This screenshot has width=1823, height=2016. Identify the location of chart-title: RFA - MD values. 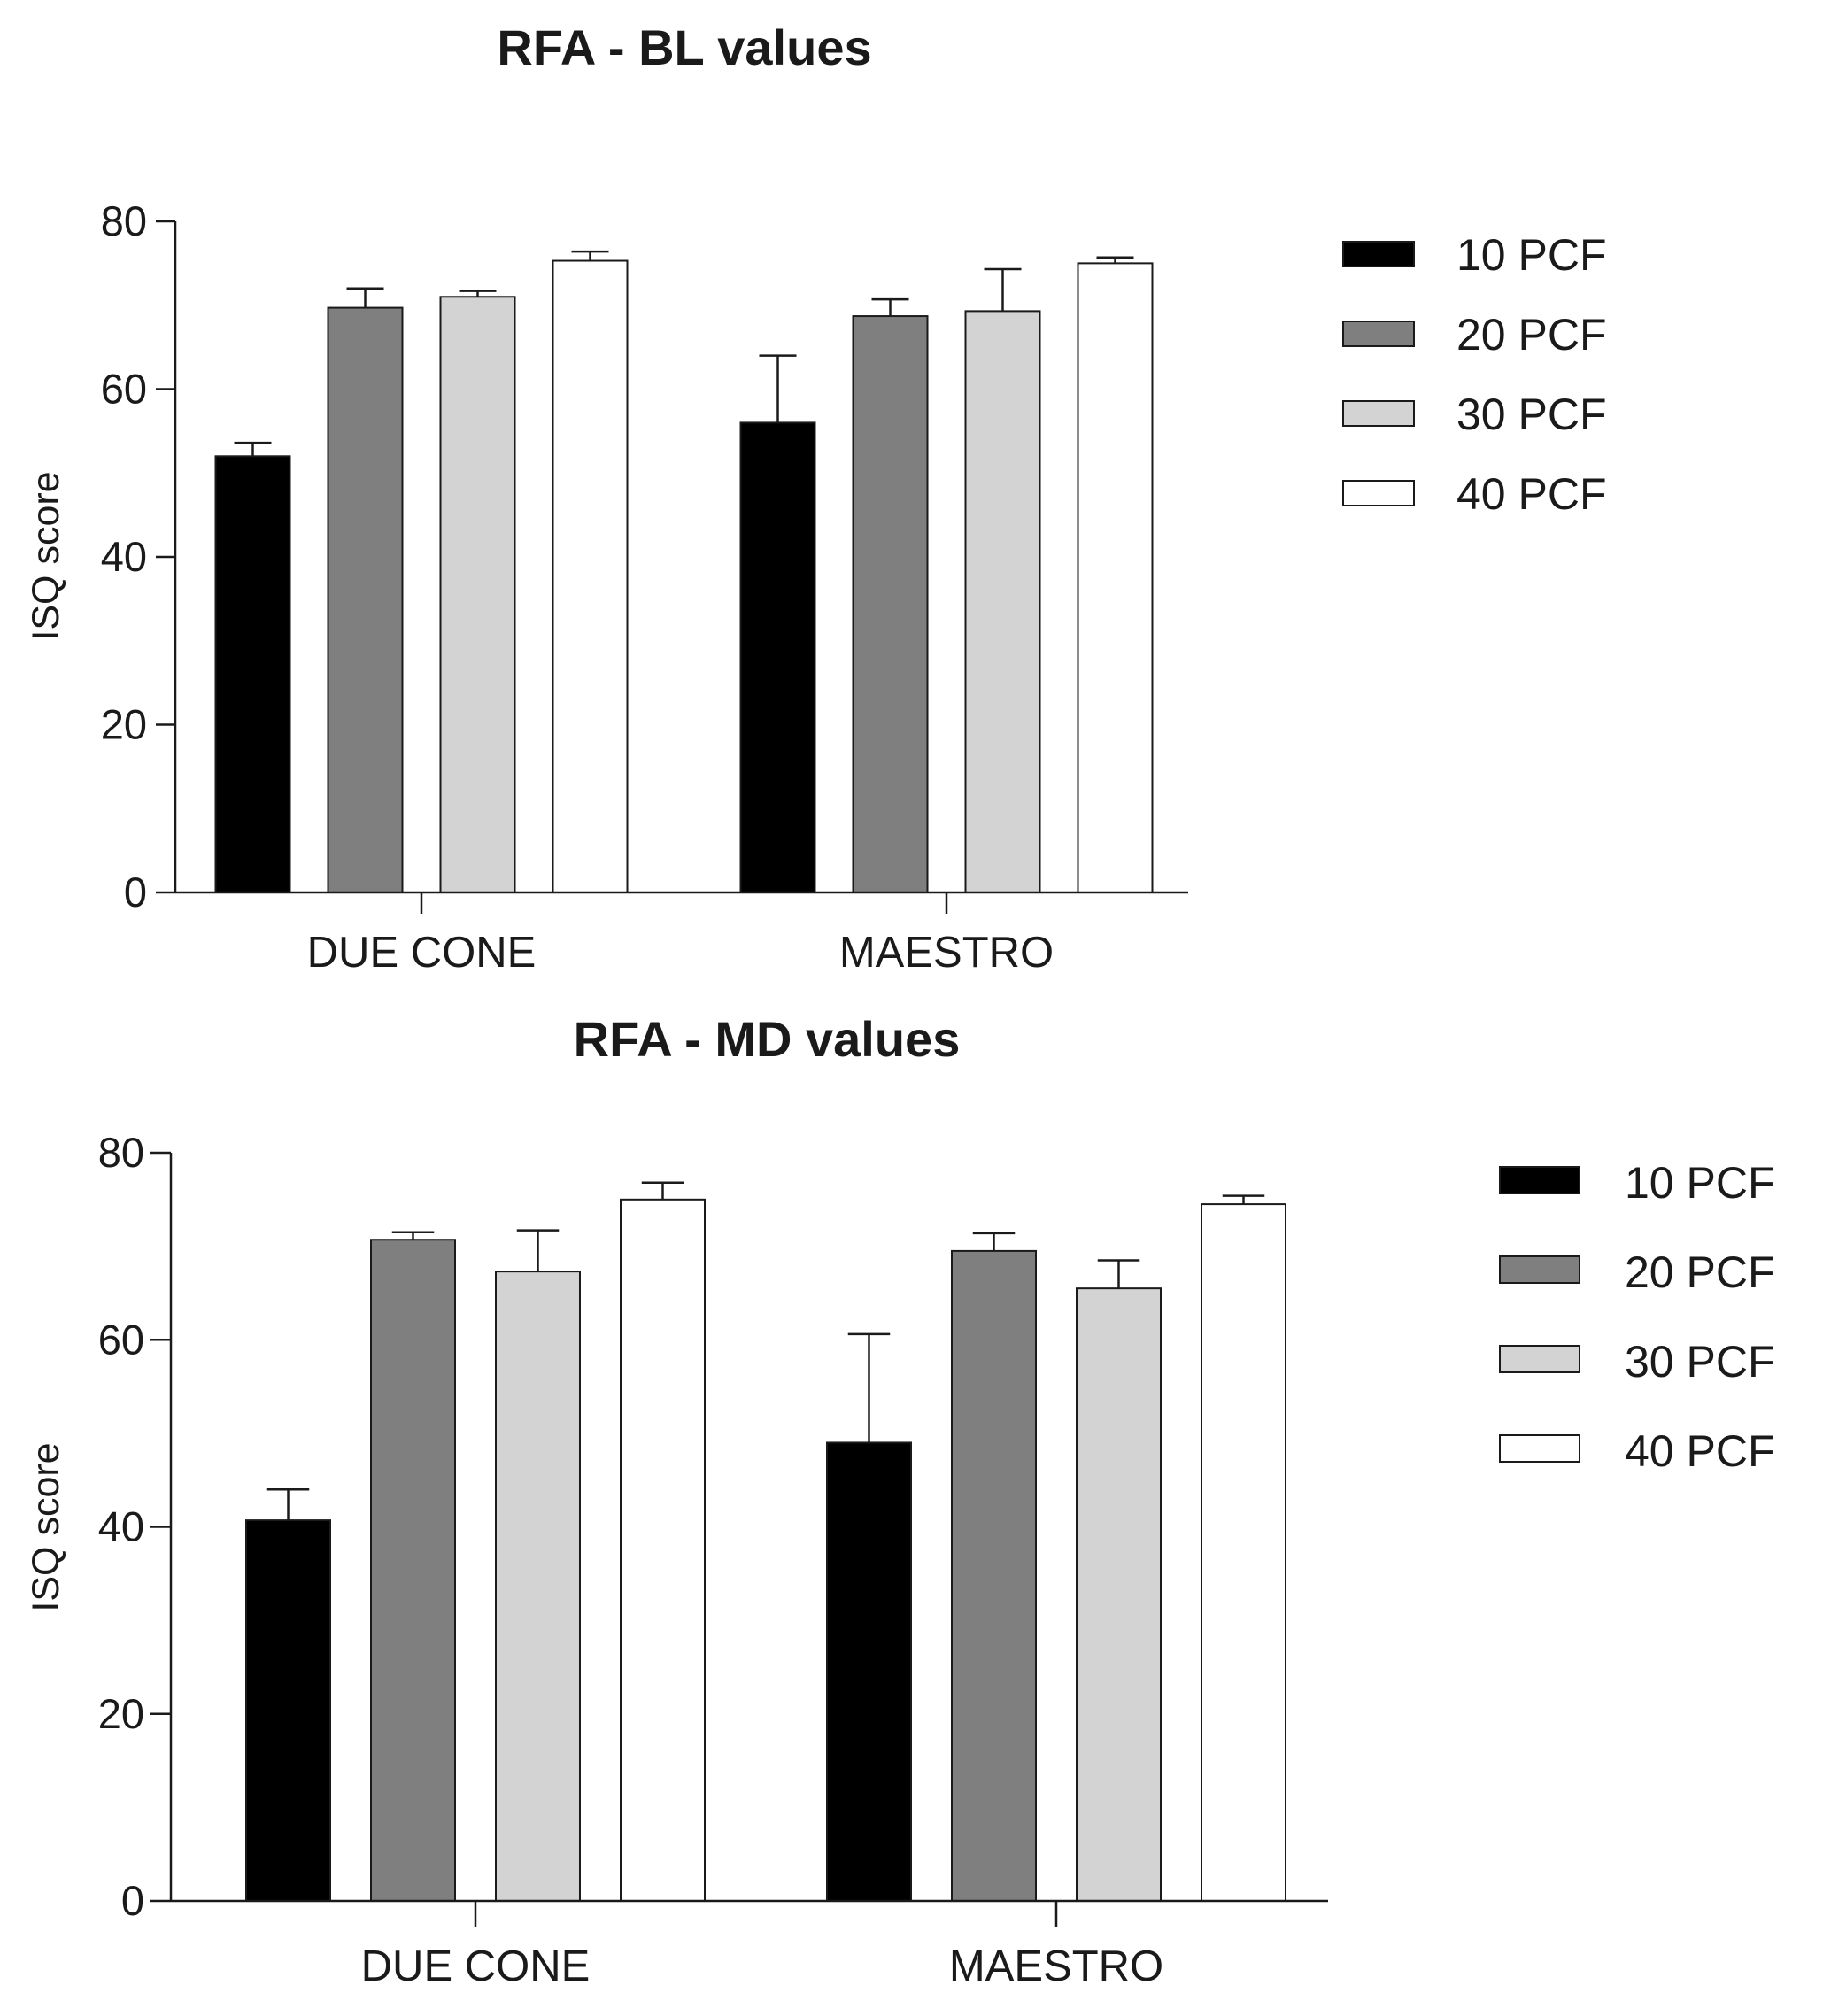
(768, 1039).